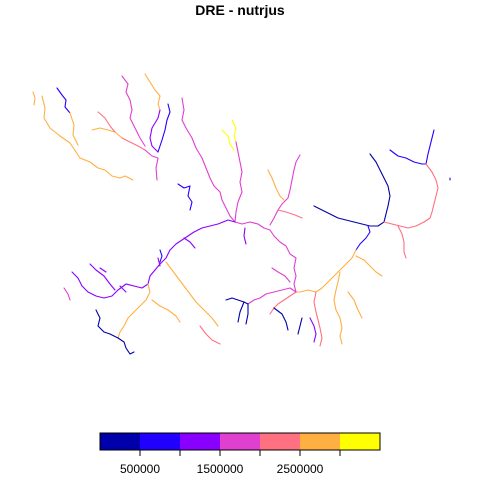  I want to click on color-legend: 500000 1500000 2500000, so click(240, 454).